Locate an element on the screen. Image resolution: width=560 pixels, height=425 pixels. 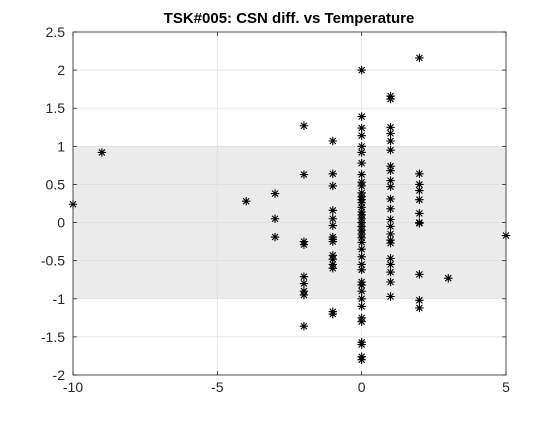
y-tick-label: 0.5 is located at coordinates (56, 184).